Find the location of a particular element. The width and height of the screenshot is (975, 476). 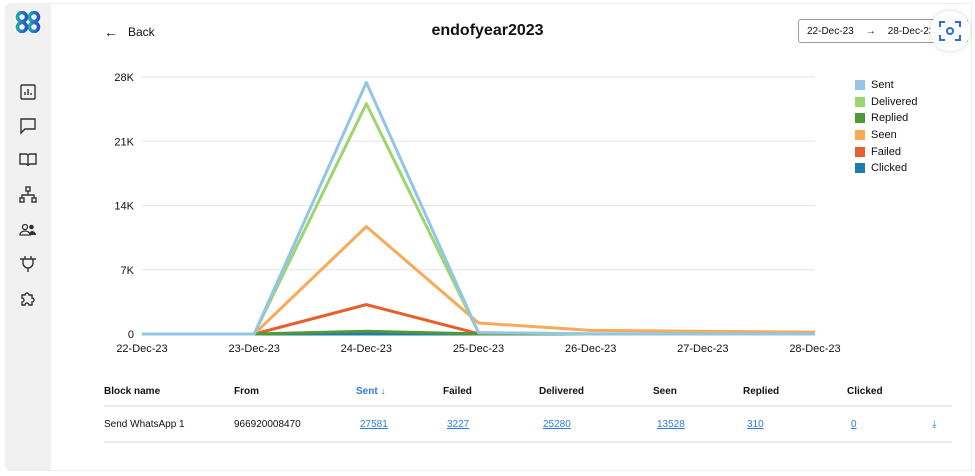

x-tick-label: 23-Dec-23 is located at coordinates (253, 349).